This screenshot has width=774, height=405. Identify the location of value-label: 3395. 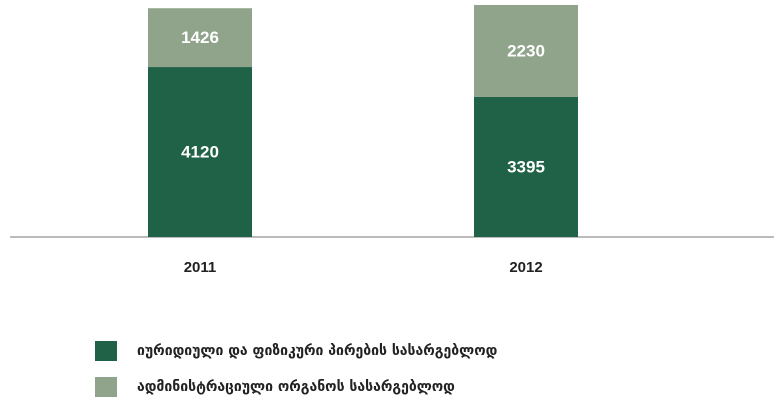
(526, 166).